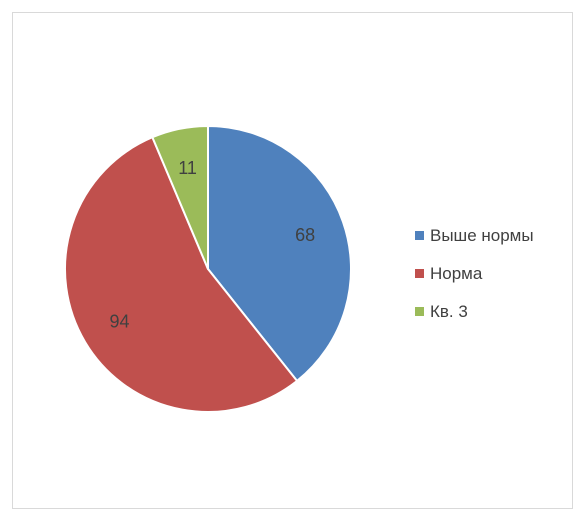 The width and height of the screenshot is (585, 521). Describe the element at coordinates (474, 311) in the screenshot. I see `legend-item: Кв. 3` at that location.